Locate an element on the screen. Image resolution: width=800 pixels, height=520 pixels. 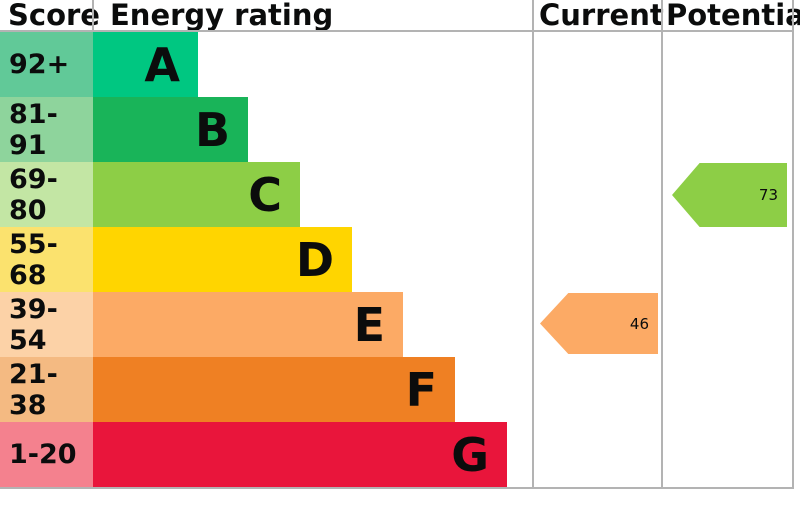
band-score-cell-f: 21-38 is located at coordinates (46, 389).